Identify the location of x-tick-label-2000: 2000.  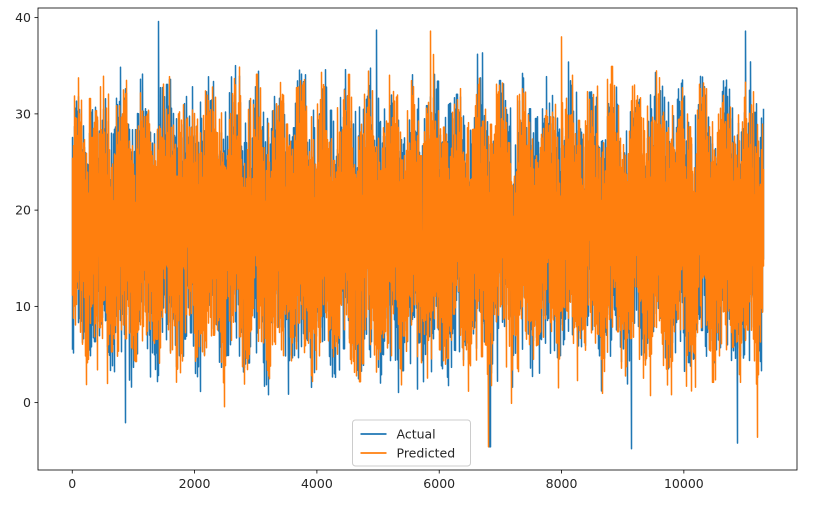
(195, 483).